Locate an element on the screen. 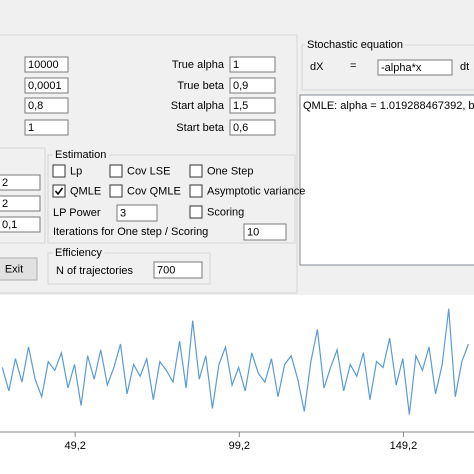  text-box-value: 1,5 is located at coordinates (240, 106).